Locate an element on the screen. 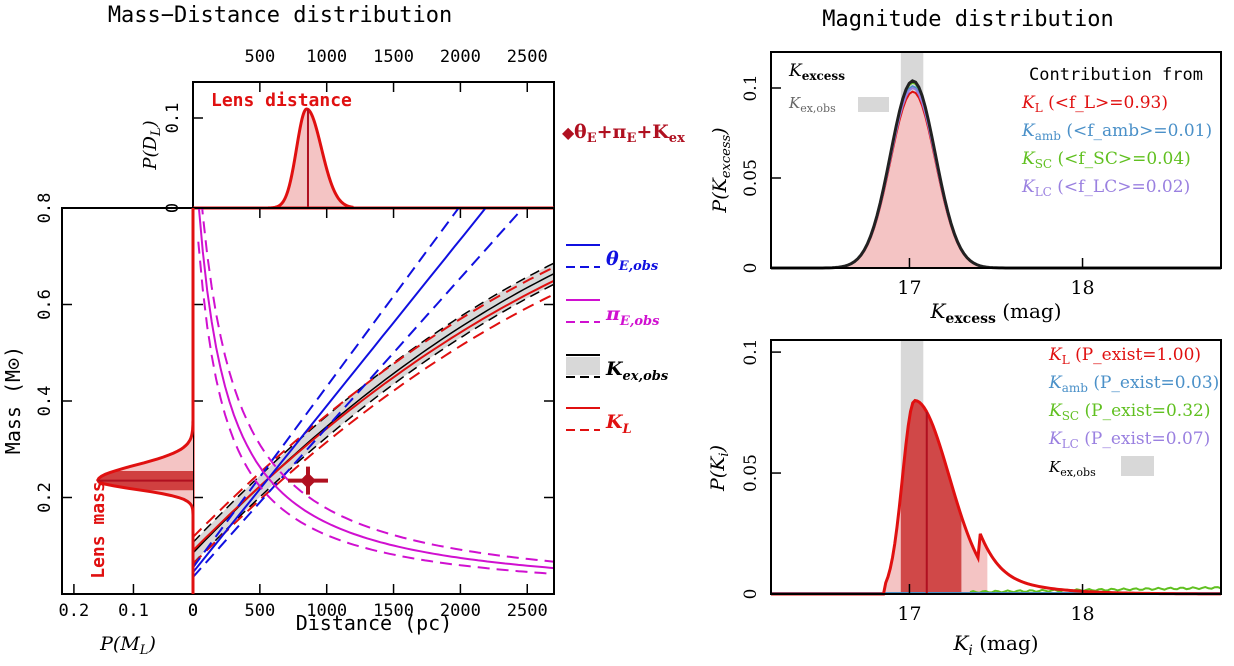  kexobs-line is located at coordinates (373, 413).